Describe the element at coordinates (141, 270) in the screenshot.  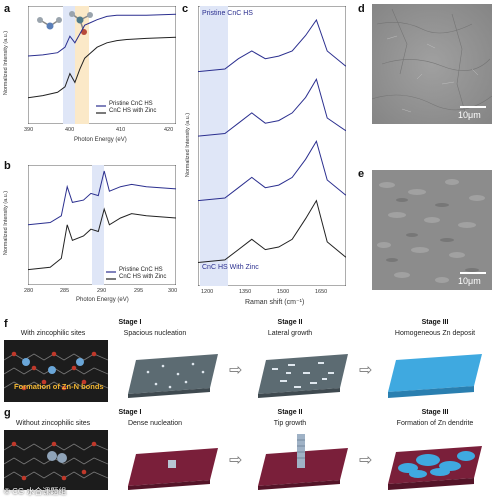
I see `chart-b-legend-1: Pristine CnC HS` at that location.